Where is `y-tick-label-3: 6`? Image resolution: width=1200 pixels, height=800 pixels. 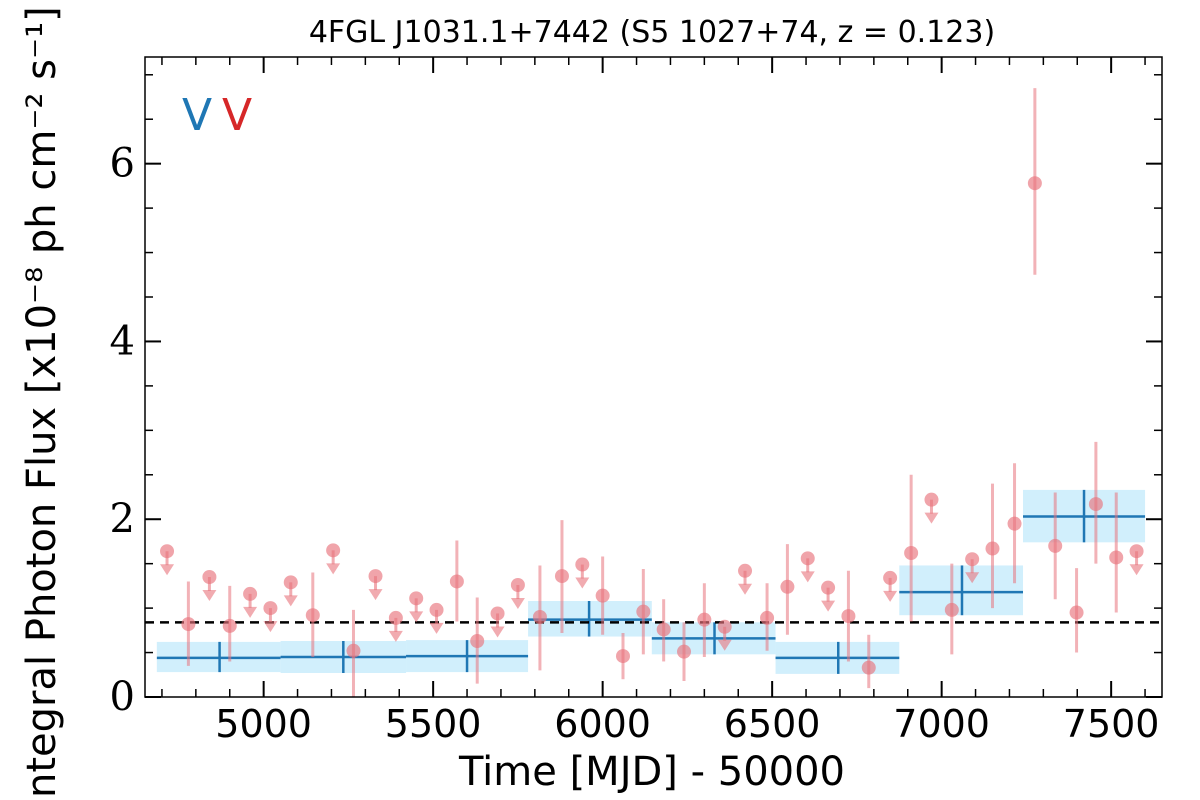 y-tick-label-3: 6 is located at coordinates (122, 164).